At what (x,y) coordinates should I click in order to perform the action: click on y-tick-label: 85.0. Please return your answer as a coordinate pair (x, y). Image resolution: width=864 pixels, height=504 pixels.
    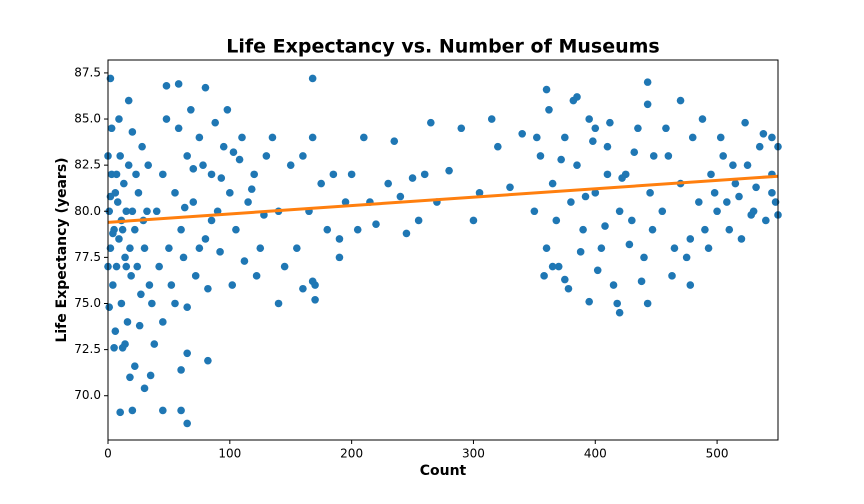
    Looking at the image, I should click on (87, 119).